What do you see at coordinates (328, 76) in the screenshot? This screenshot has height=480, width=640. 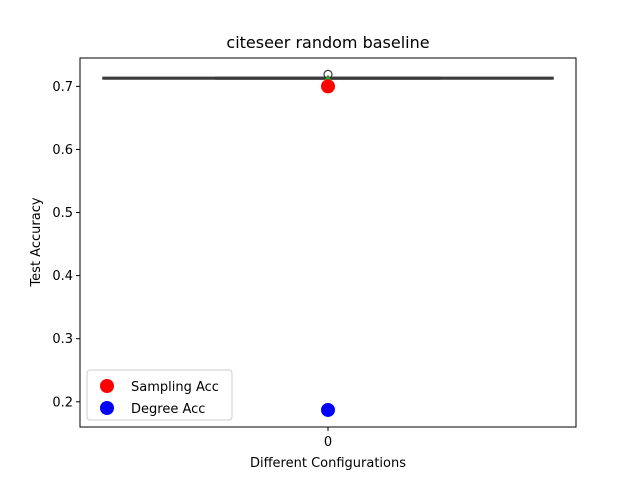 I see `box-plot` at bounding box center [328, 76].